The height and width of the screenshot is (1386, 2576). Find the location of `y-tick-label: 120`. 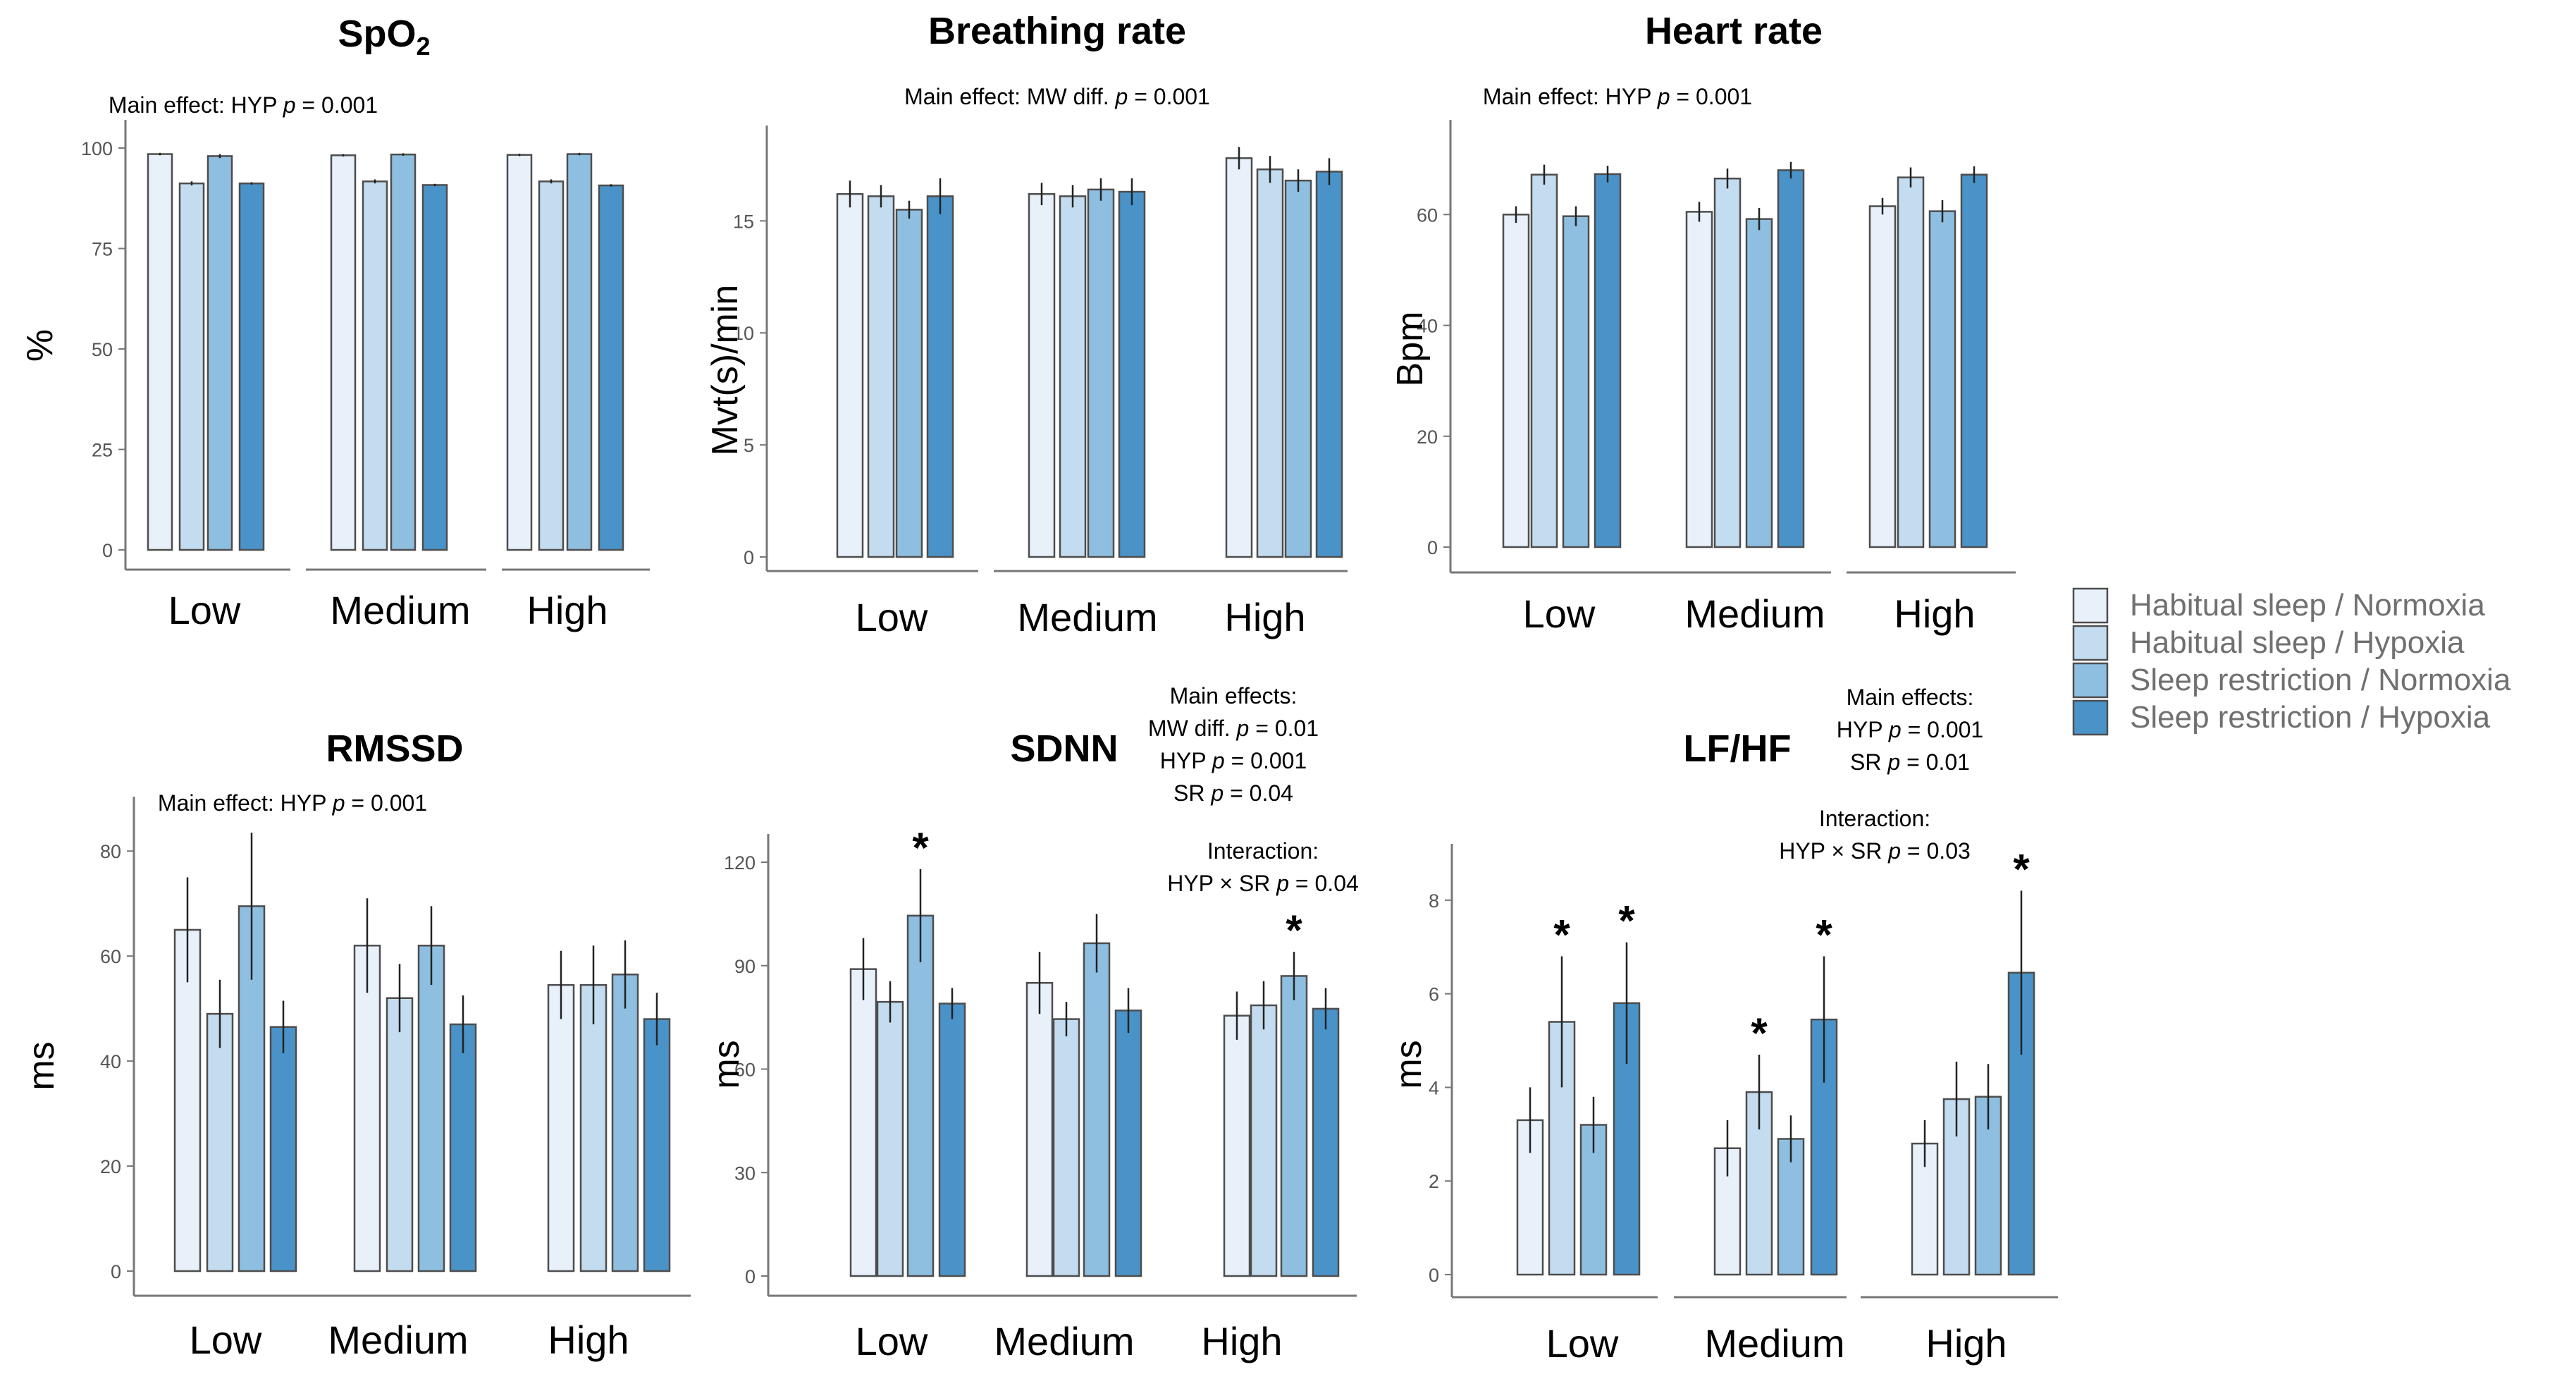

y-tick-label: 120 is located at coordinates (740, 862).